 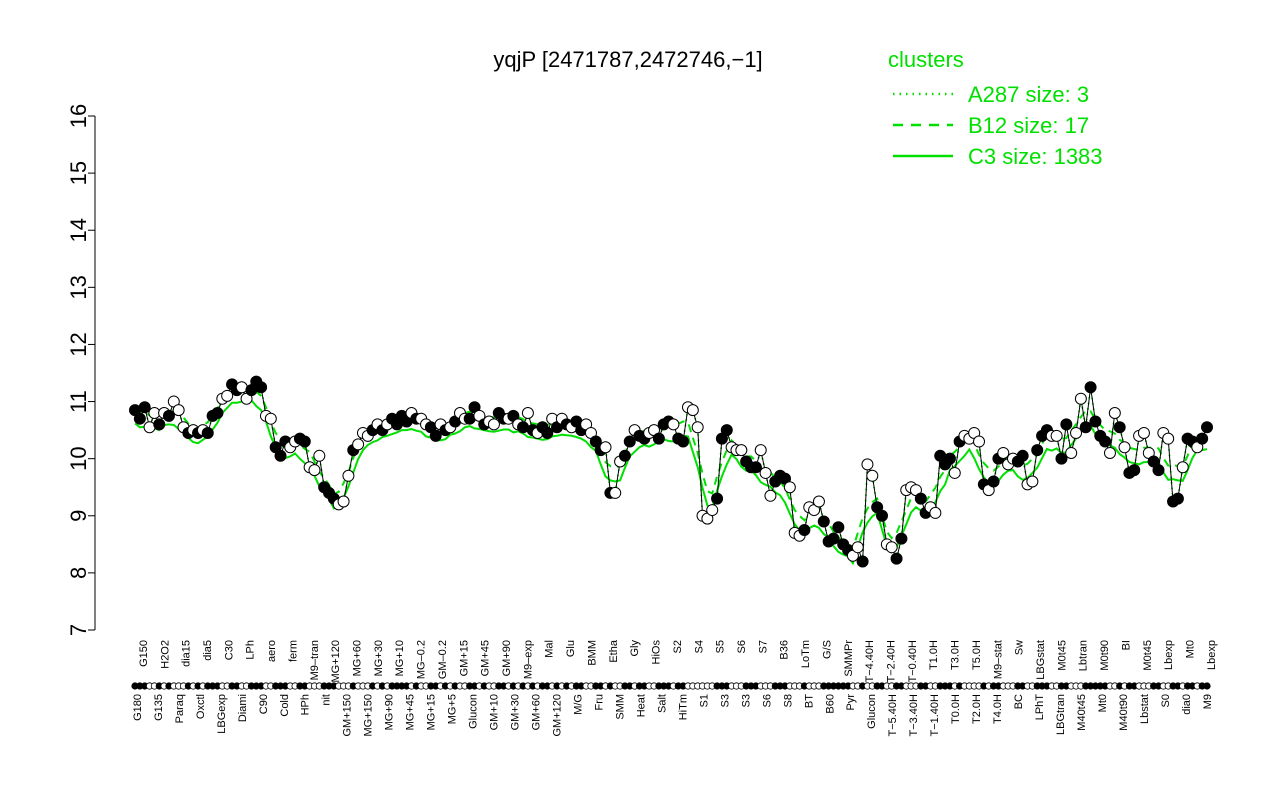 I want to click on x-tick-label: GM+60, so click(x=537, y=712).